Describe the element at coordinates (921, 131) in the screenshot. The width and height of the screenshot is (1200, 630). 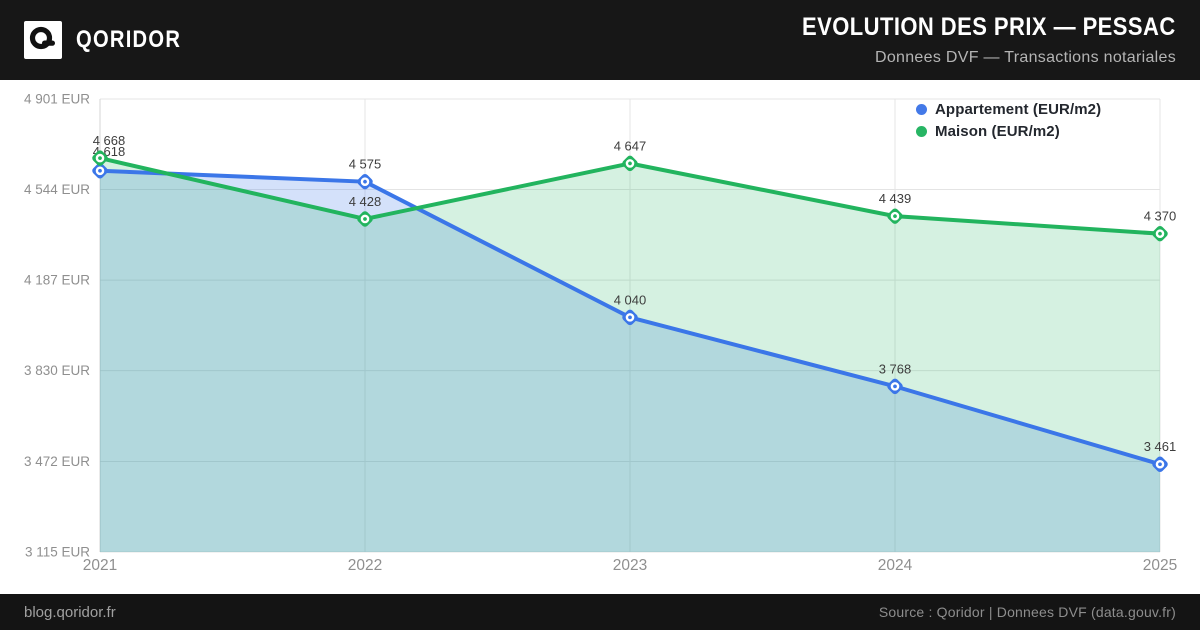
I see `maison-dot-icon` at that location.